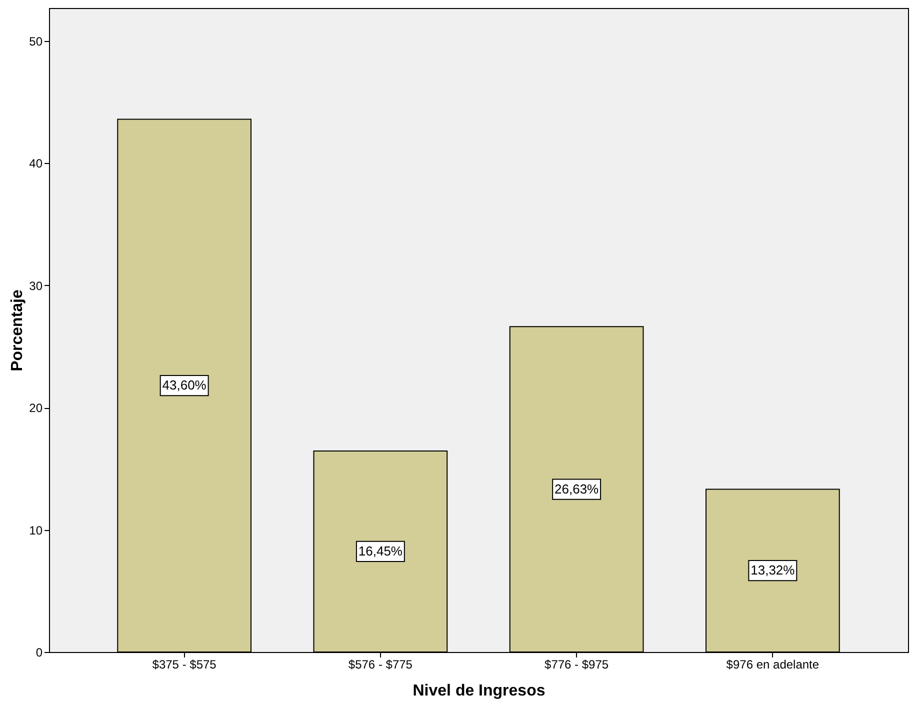 The image size is (916, 706). Describe the element at coordinates (17, 330) in the screenshot. I see `y-axis-title: Porcentaje` at that location.